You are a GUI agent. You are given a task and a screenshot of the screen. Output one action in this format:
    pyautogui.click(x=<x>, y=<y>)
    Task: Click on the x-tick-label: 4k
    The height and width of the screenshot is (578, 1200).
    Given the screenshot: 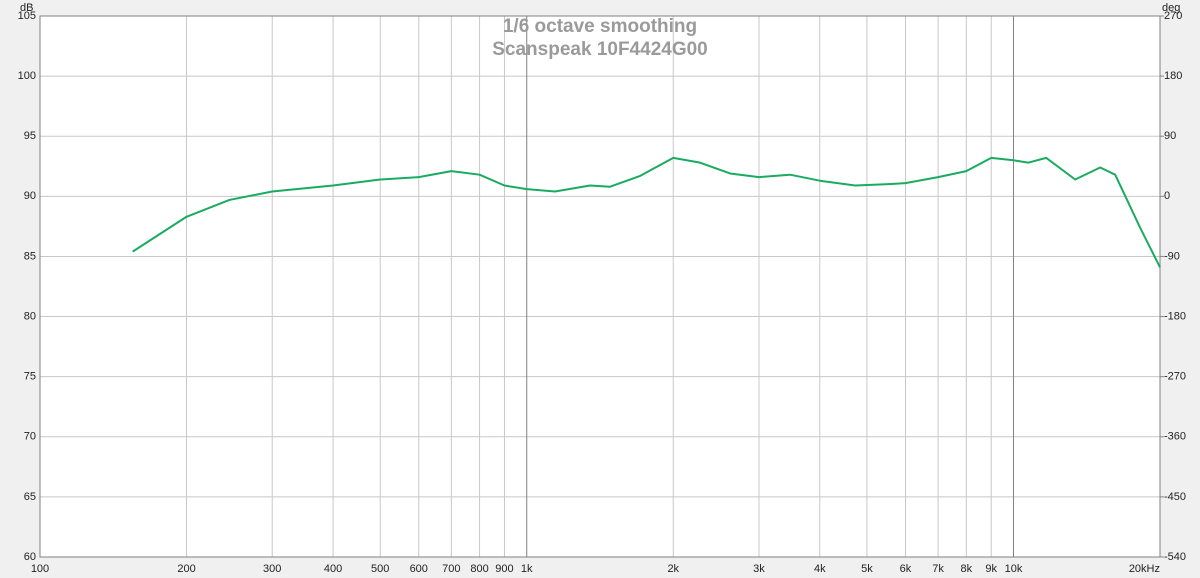 What is the action you would take?
    pyautogui.click(x=820, y=569)
    